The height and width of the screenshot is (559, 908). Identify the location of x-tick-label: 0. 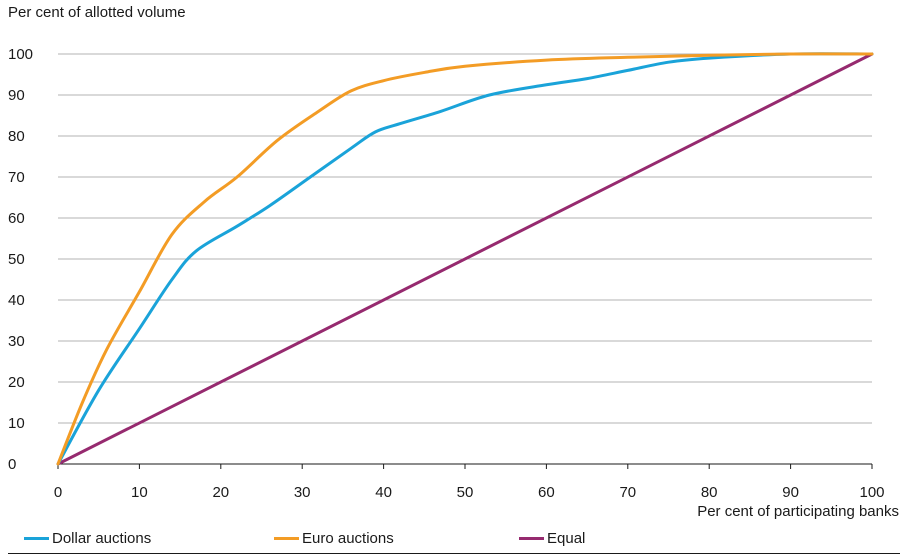
(58, 492).